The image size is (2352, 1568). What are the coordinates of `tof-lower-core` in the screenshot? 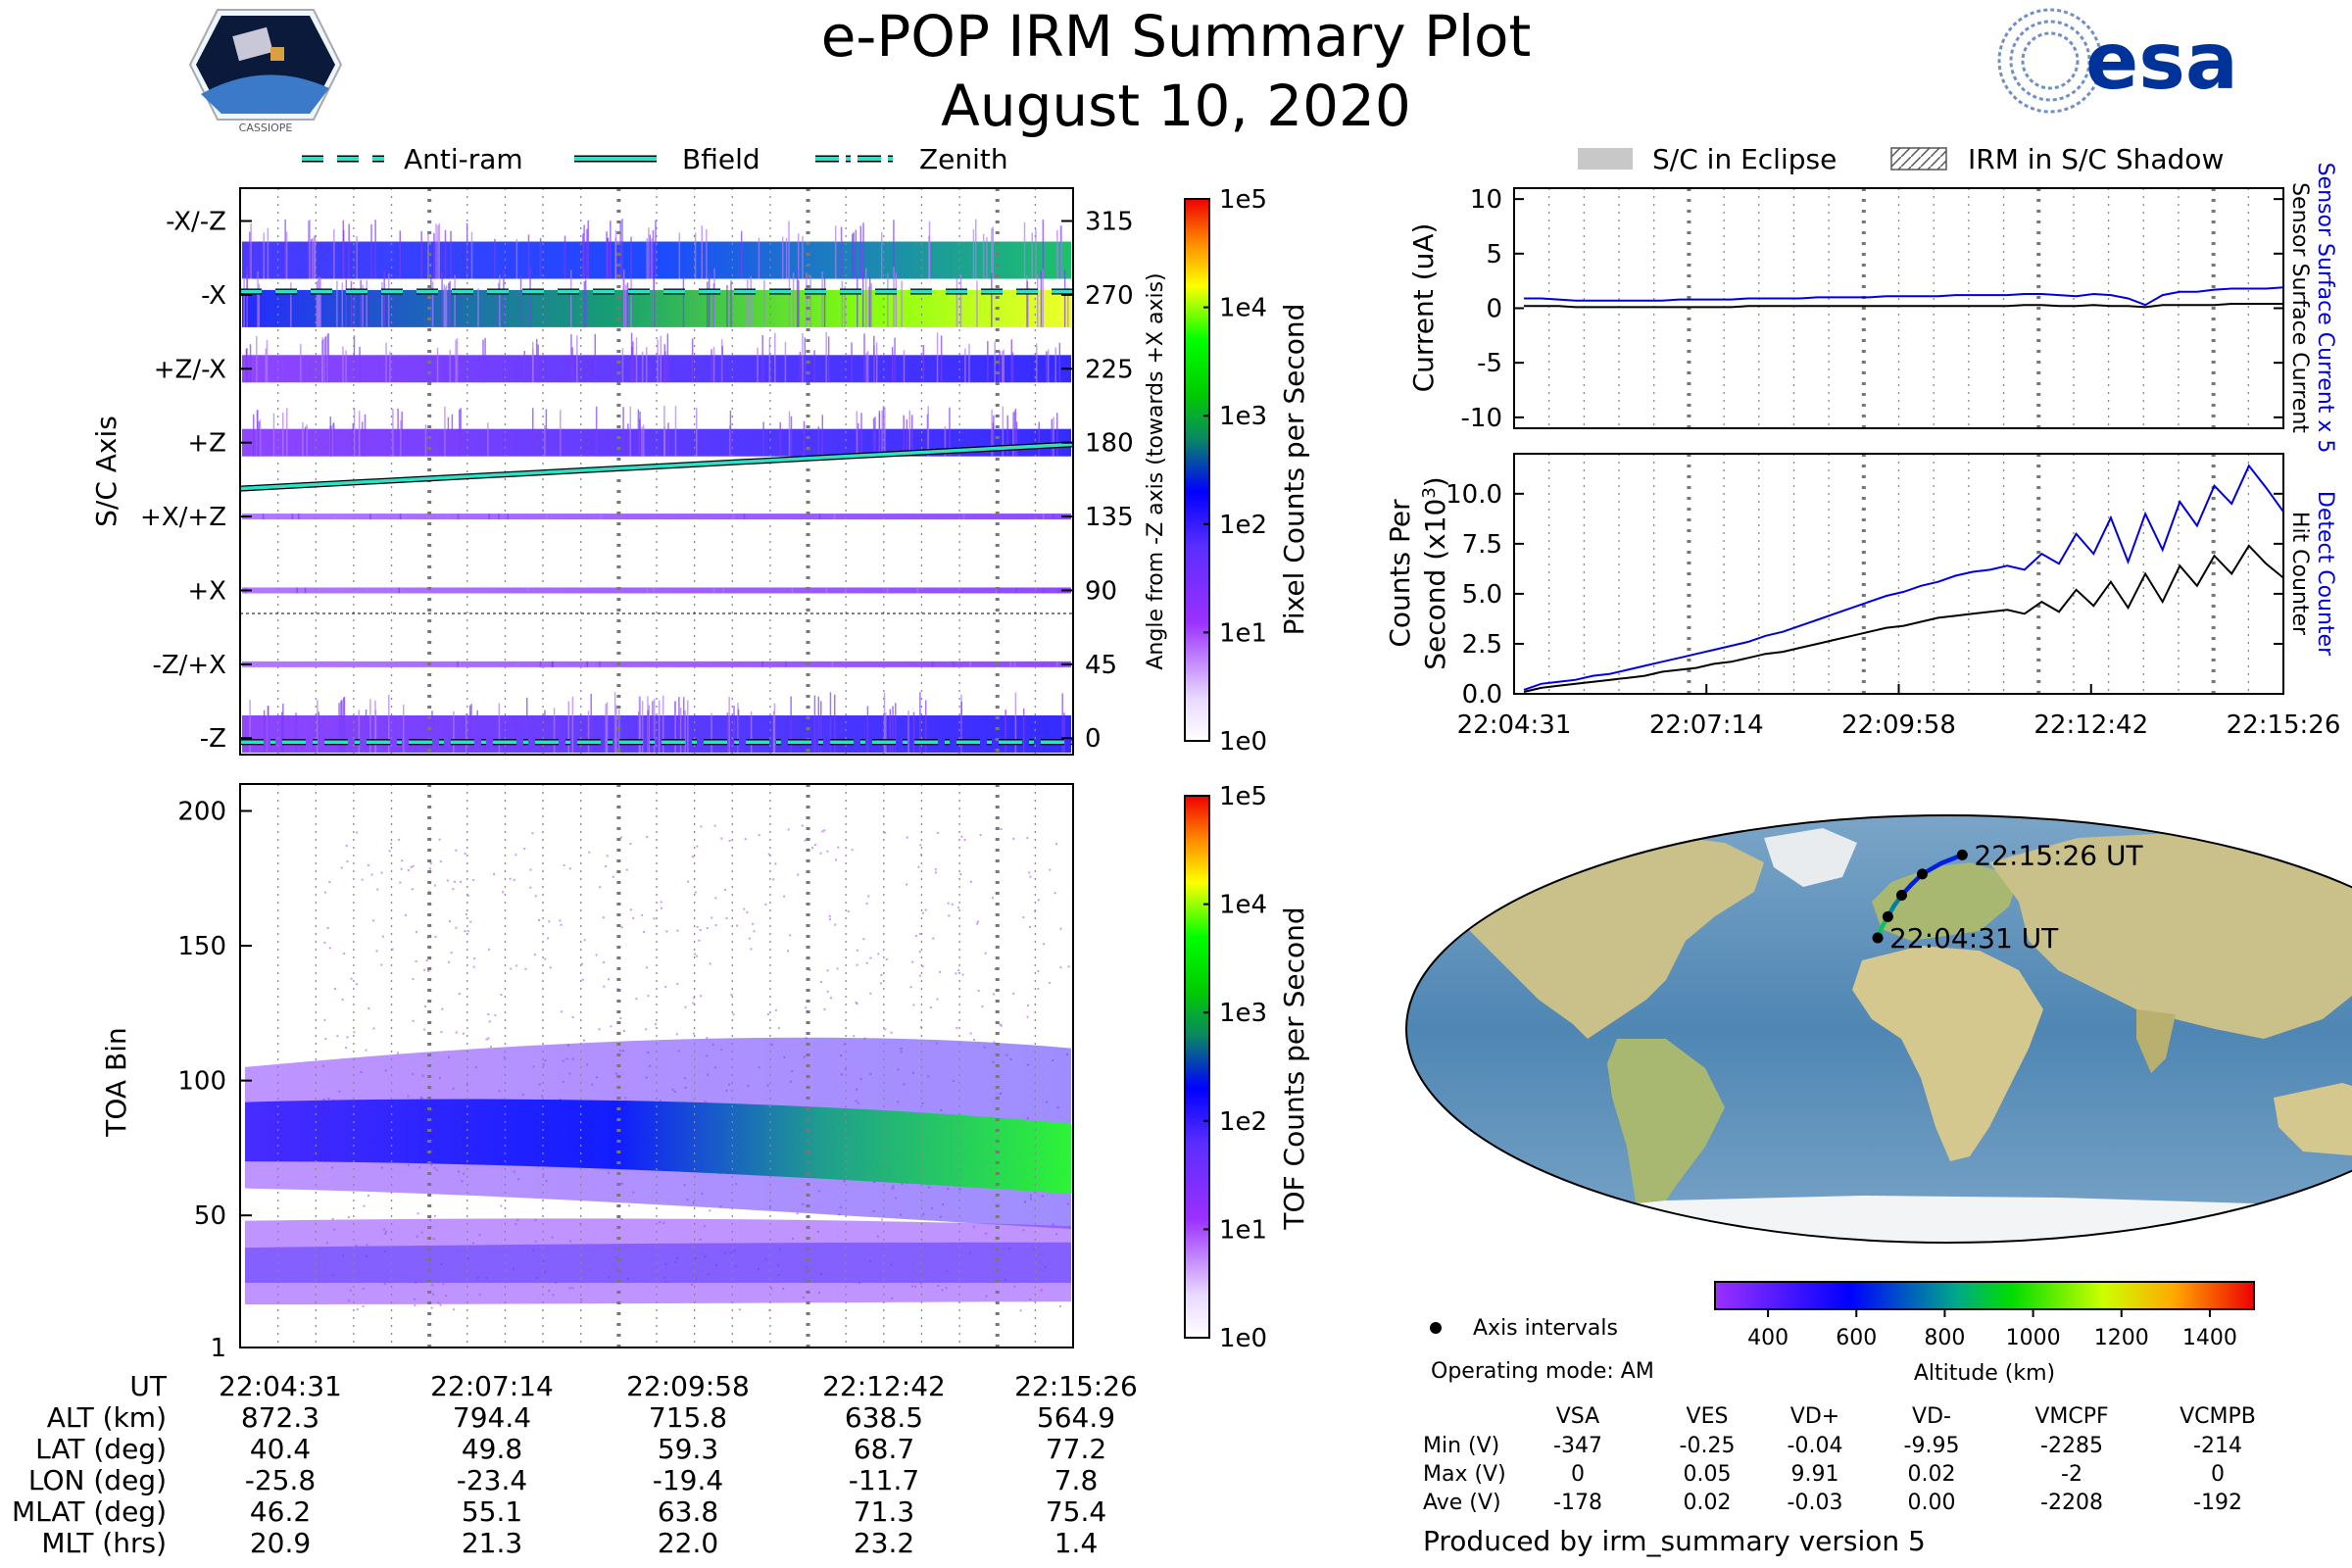 It's located at (658, 1262).